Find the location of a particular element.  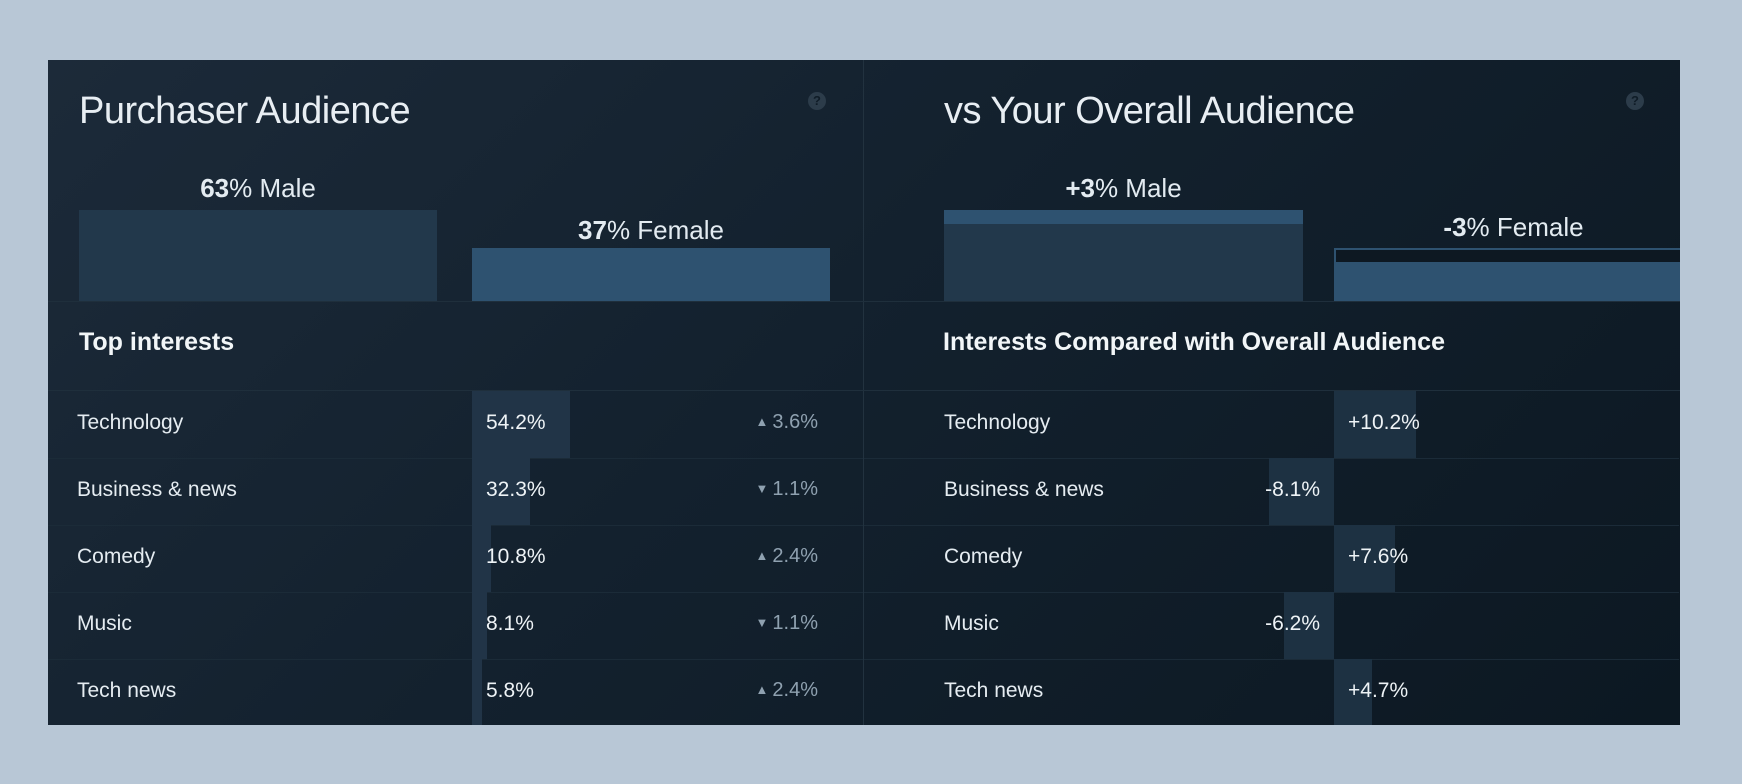

interest-row: Comedy 10.8% ▲ 2.4% is located at coordinates (455, 558).